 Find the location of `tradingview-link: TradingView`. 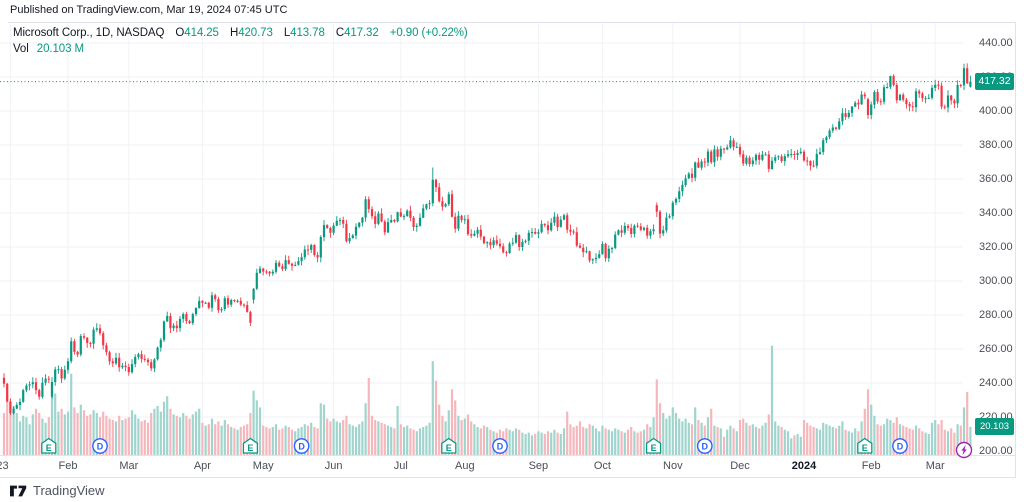

tradingview-link: TradingView is located at coordinates (57, 490).